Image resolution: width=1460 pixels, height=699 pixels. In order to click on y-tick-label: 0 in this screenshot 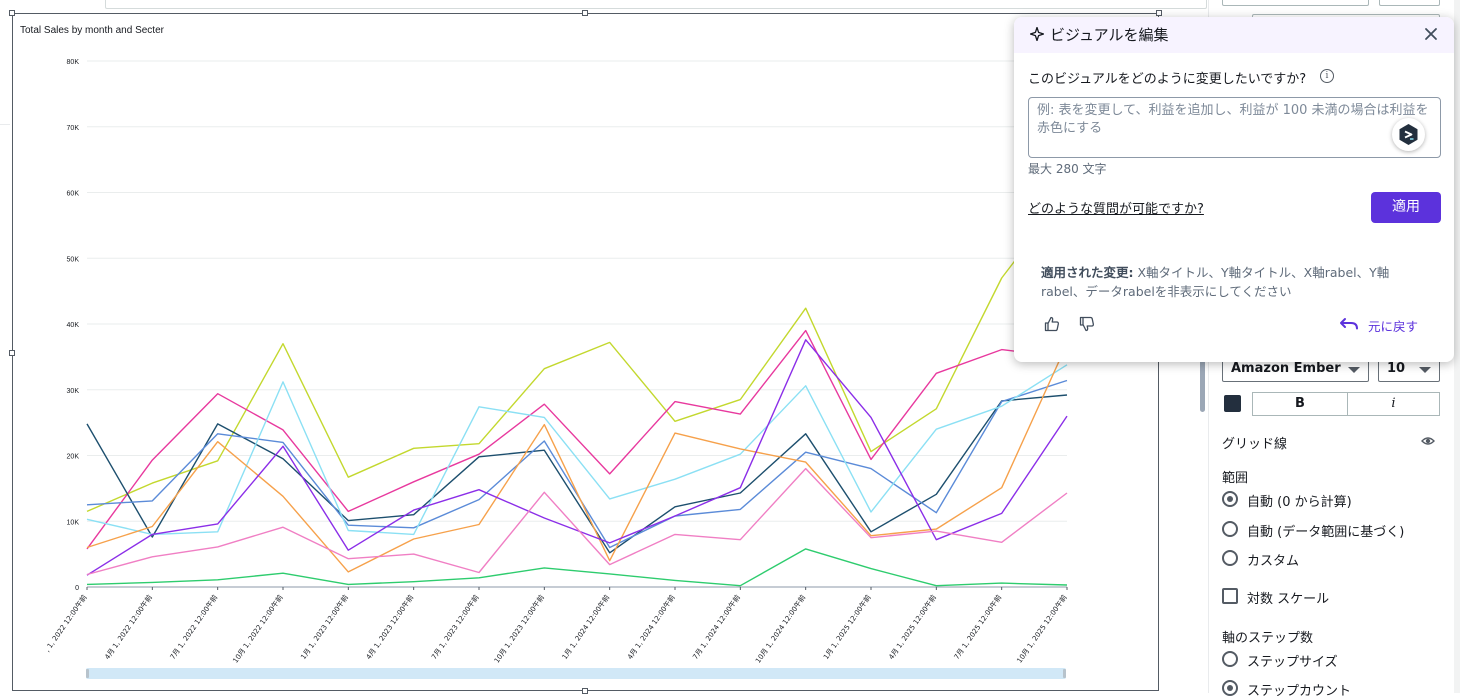, I will do `click(77, 588)`.